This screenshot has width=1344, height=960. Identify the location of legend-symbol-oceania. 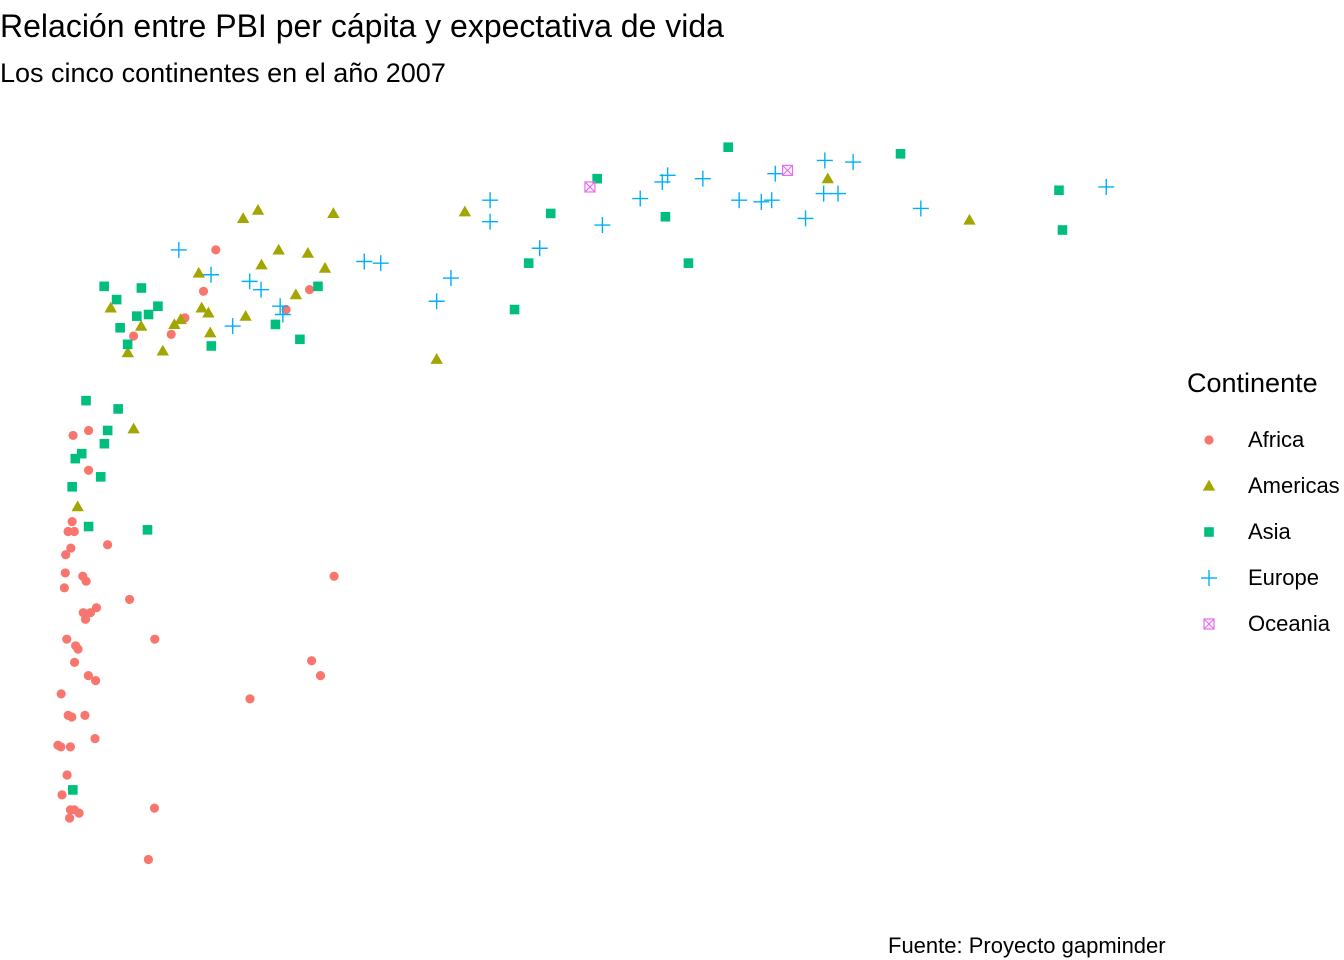
(1209, 624).